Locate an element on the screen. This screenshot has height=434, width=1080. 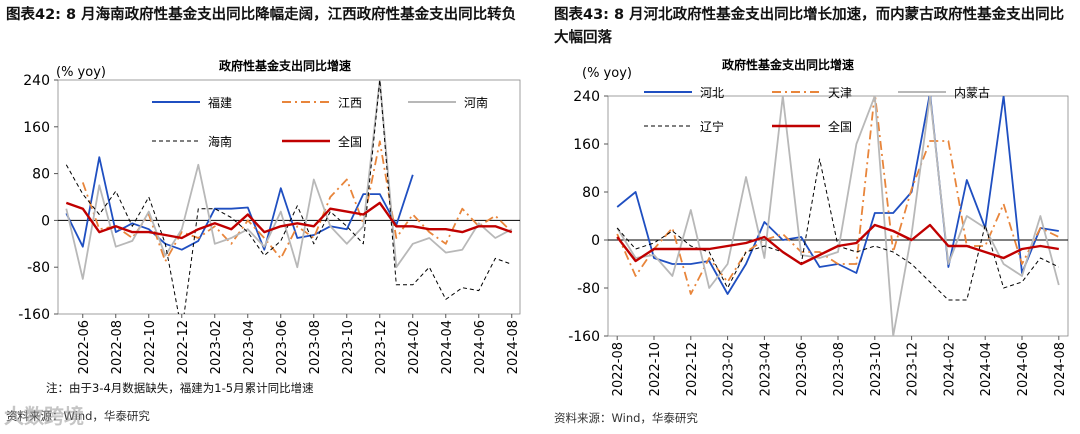
legend-label-0: 河北 is located at coordinates (712, 93).